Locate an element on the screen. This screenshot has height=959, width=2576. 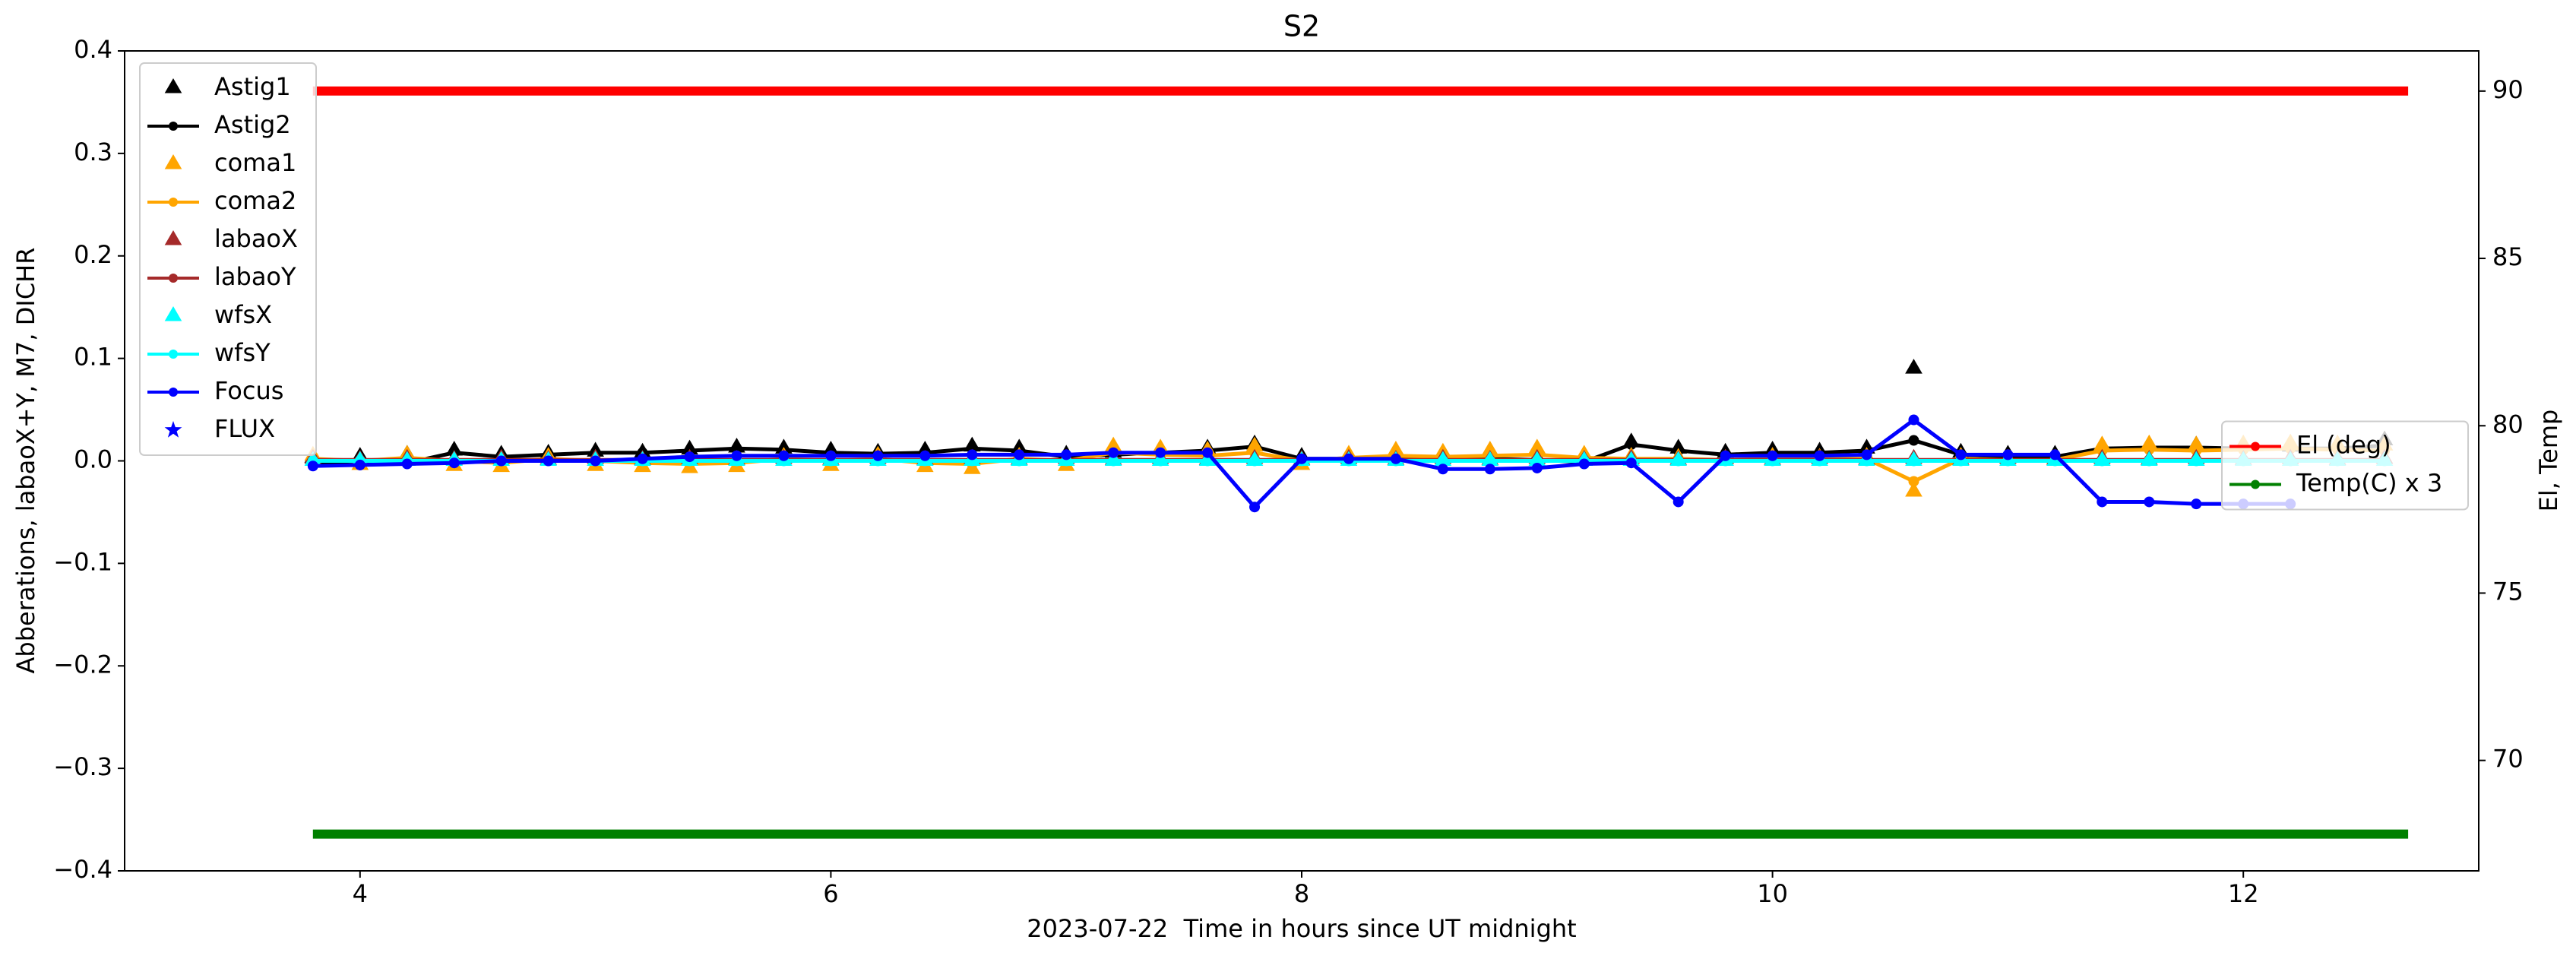
legend: El (deg) Temp(C) x 3 is located at coordinates (2345, 466).